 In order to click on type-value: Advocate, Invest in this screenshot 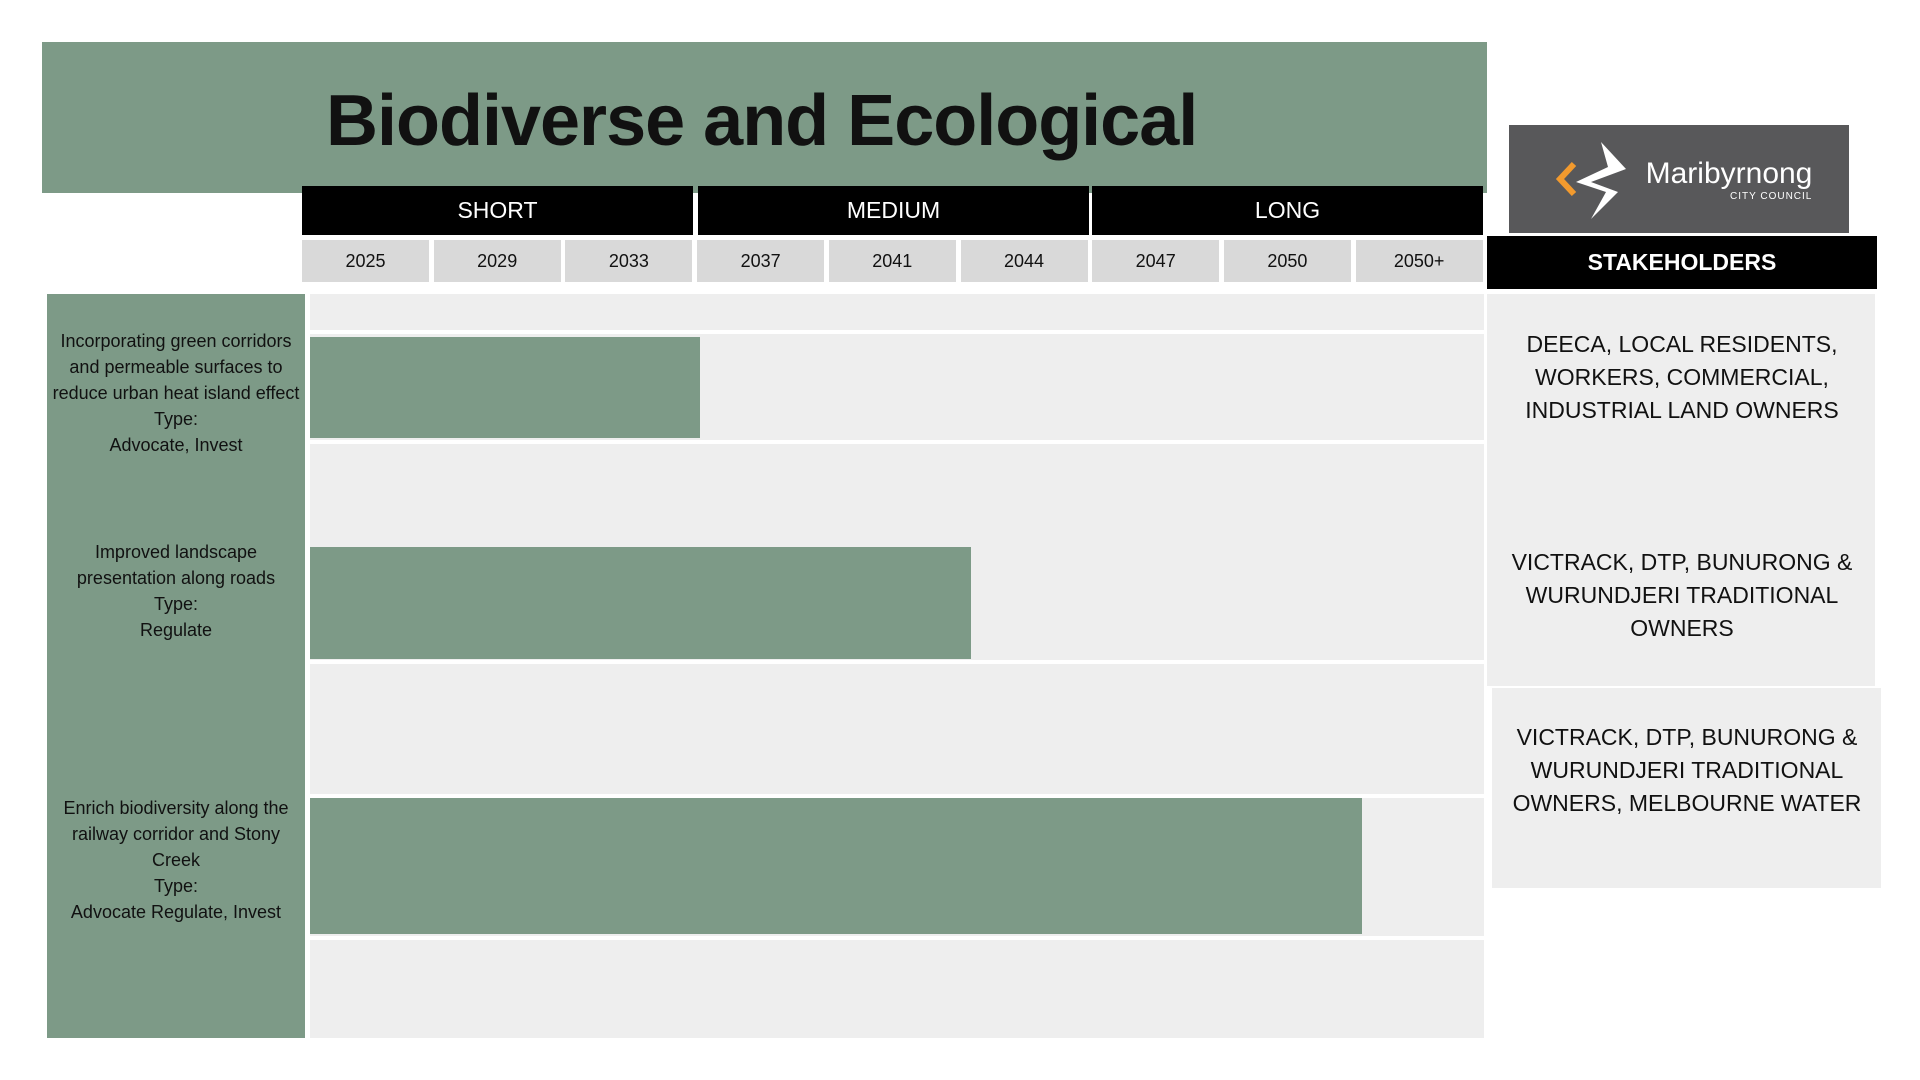, I will do `click(176, 445)`.